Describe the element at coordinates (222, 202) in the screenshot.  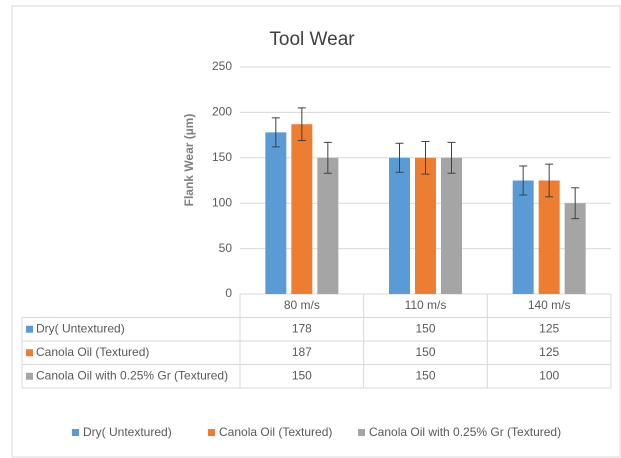
I see `y-tick-label: 100` at that location.